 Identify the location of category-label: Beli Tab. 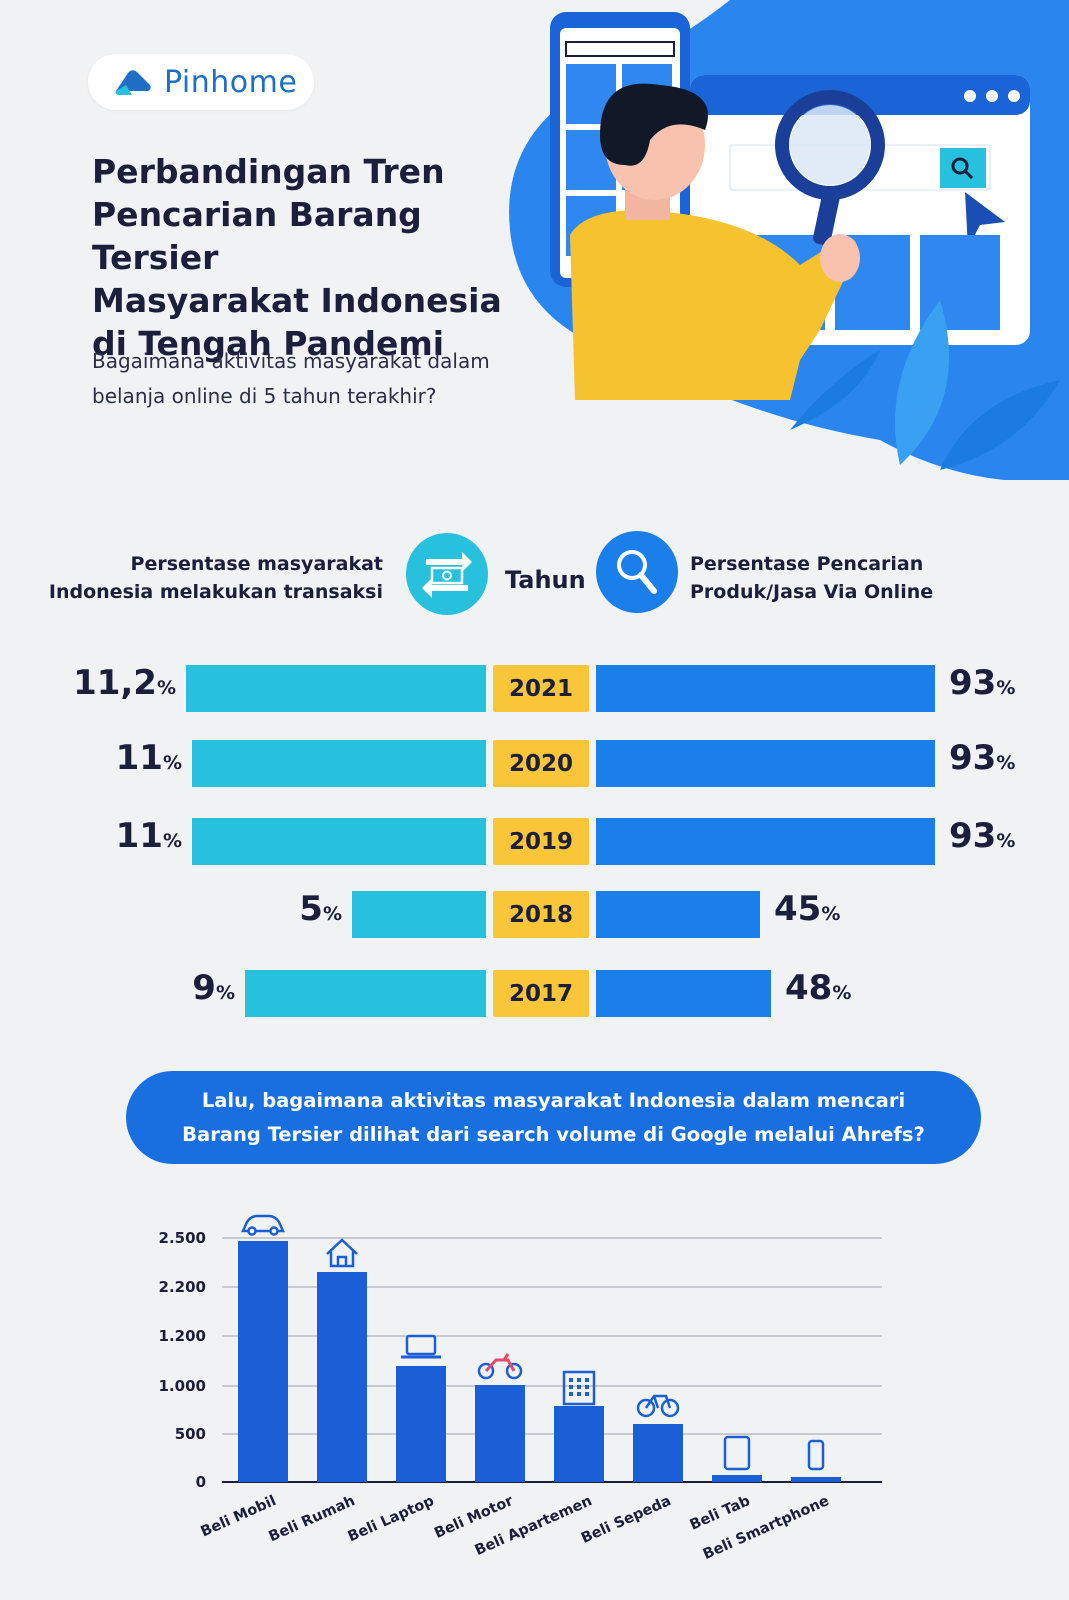
(720, 1513).